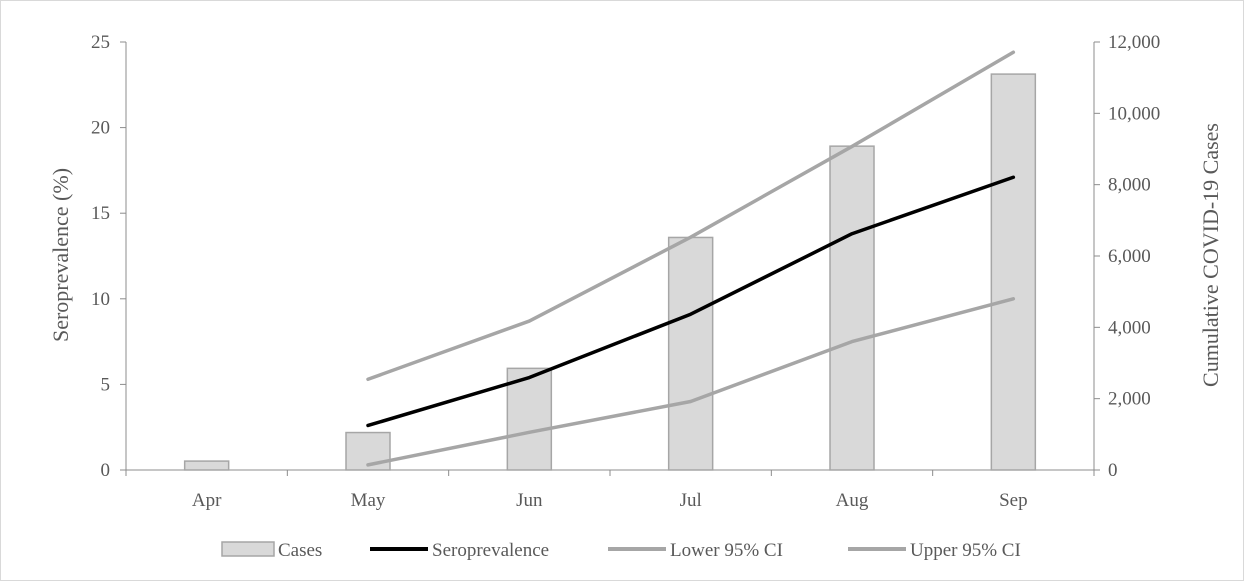 The image size is (1244, 581). I want to click on x-tick-label: May, so click(368, 500).